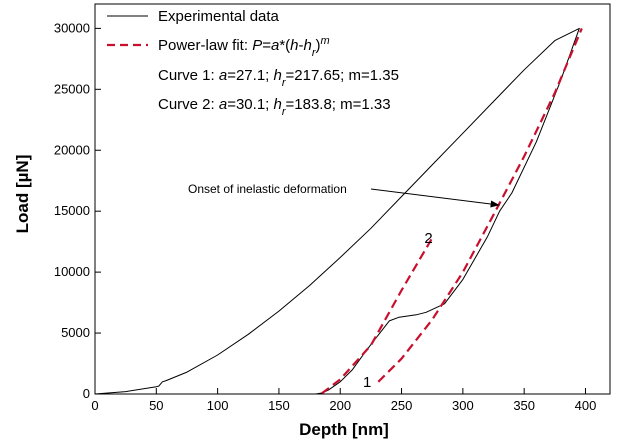  Describe the element at coordinates (463, 405) in the screenshot. I see `x-tick-label: 300` at that location.